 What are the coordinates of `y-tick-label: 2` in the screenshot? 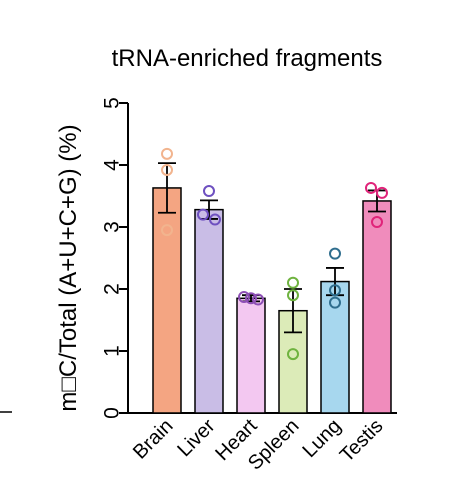 It's located at (112, 289).